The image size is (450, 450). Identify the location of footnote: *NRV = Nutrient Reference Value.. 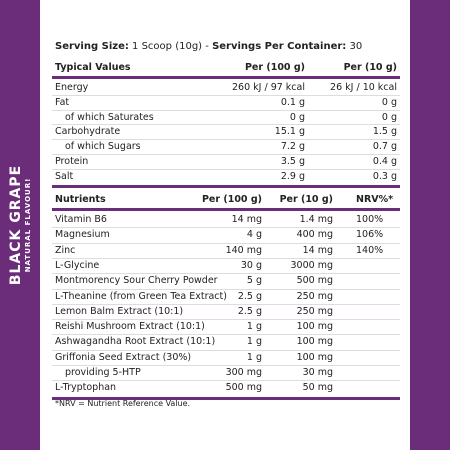
(123, 403).